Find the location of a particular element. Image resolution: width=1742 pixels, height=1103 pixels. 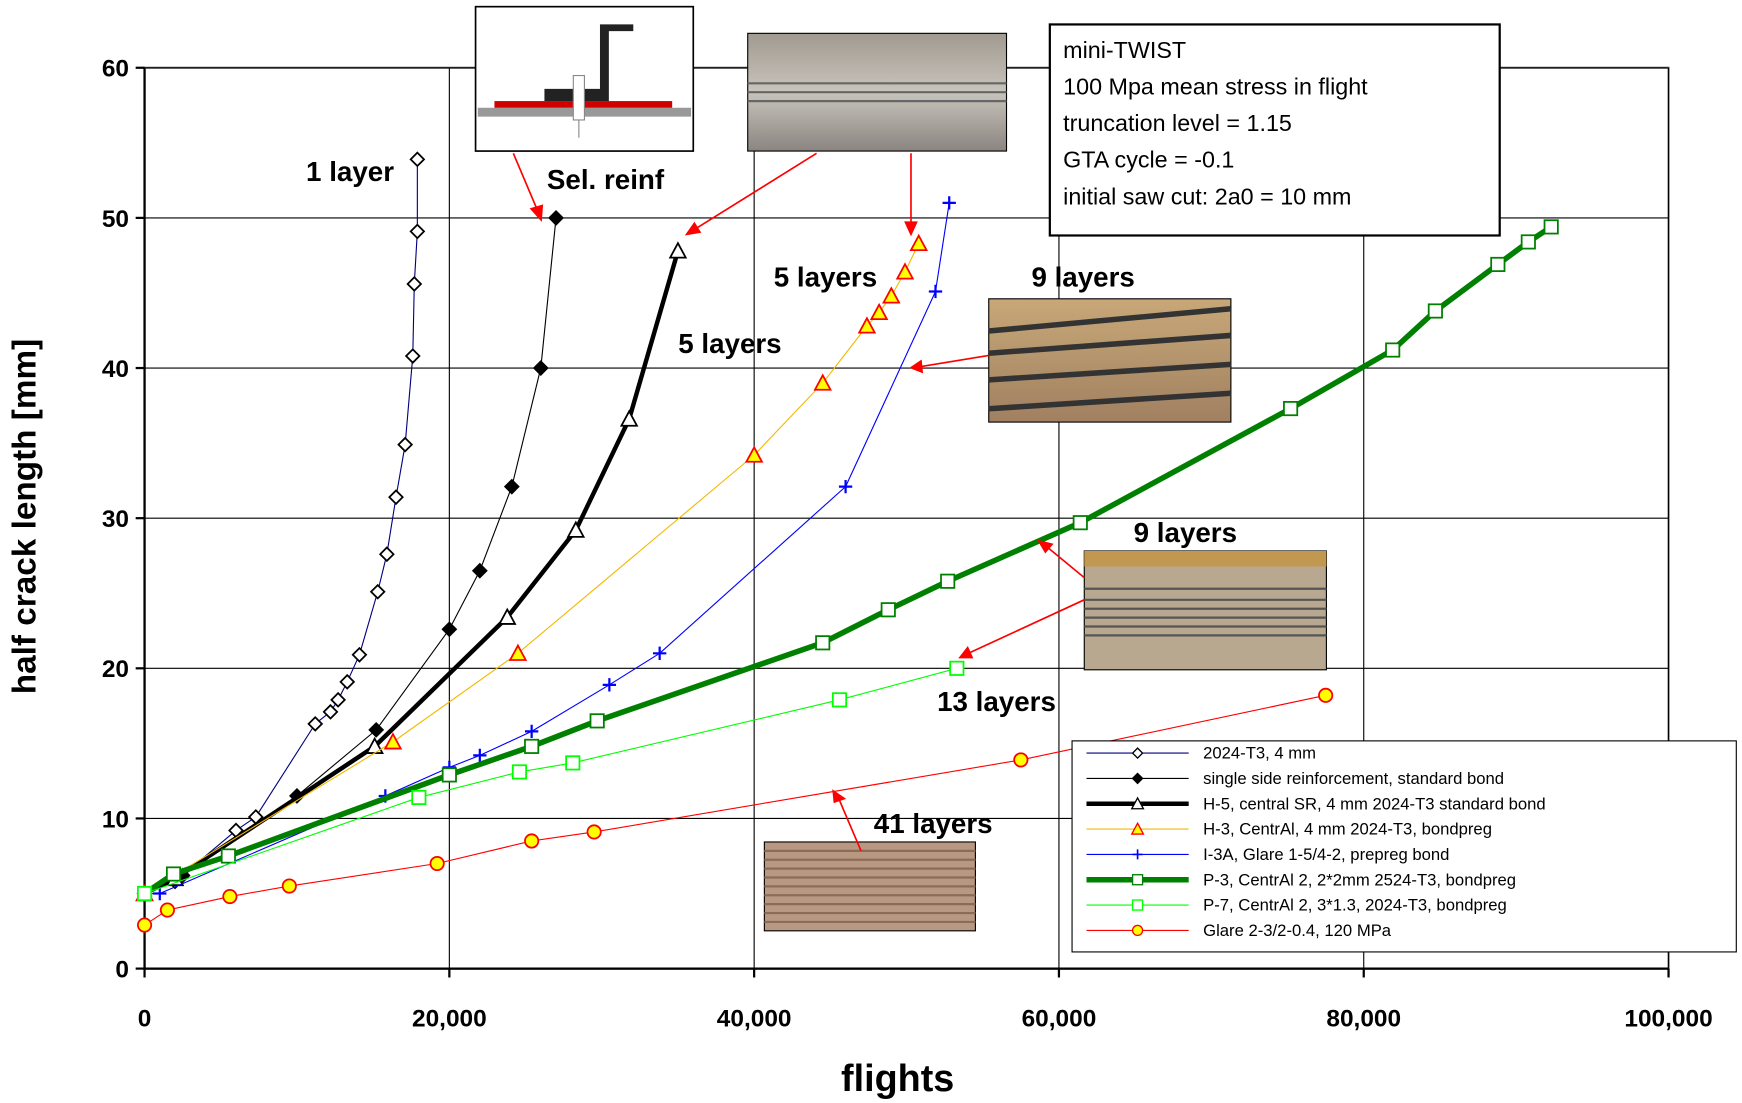

info-line: mini-TWIST is located at coordinates (1124, 50).